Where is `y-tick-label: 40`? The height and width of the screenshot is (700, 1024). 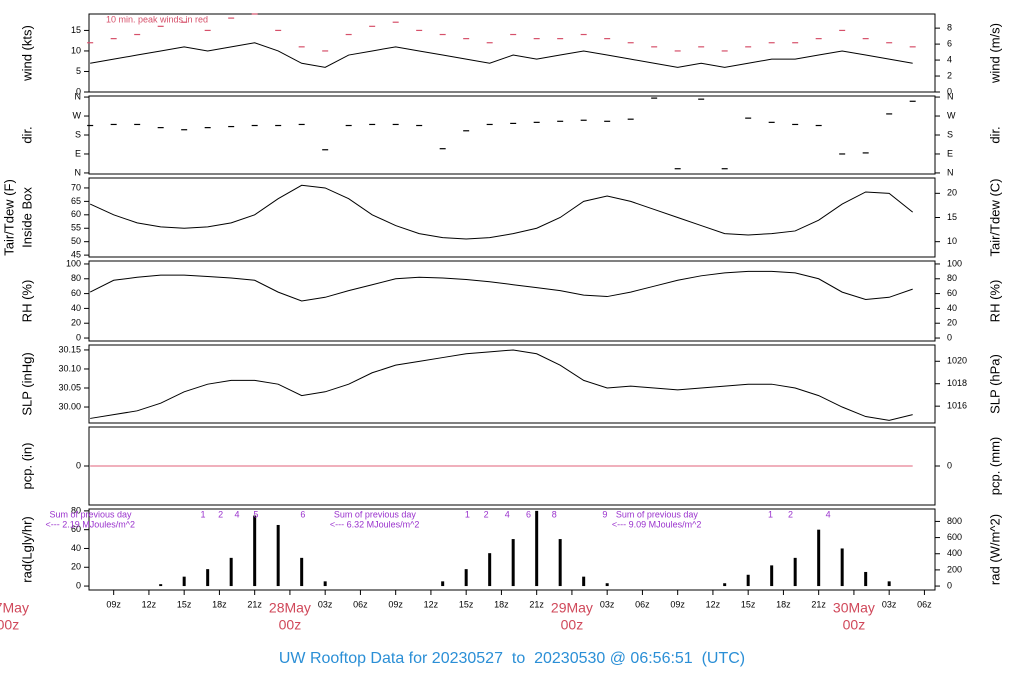
y-tick-label: 40 is located at coordinates (76, 308).